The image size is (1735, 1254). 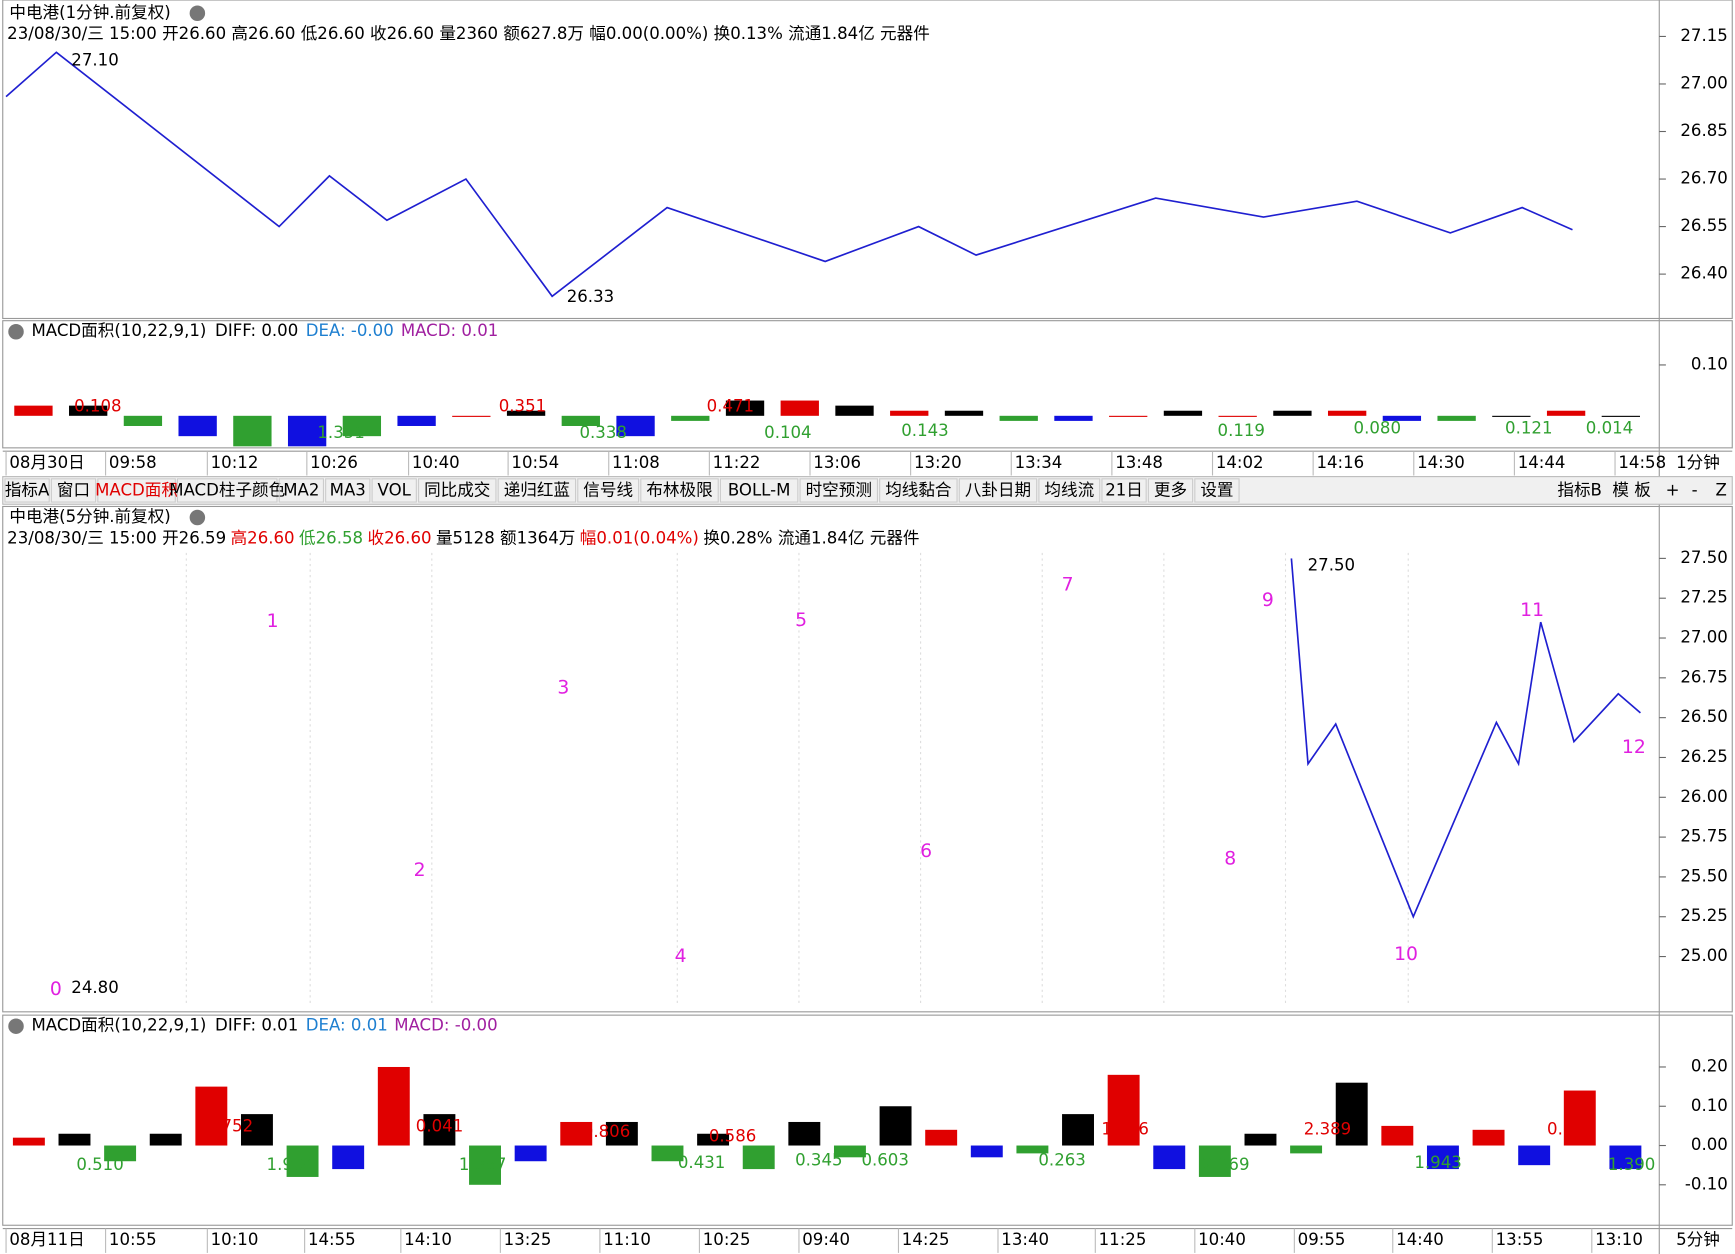 I want to click on stock-title: 中电港(5分钟.前复权), so click(x=89, y=516).